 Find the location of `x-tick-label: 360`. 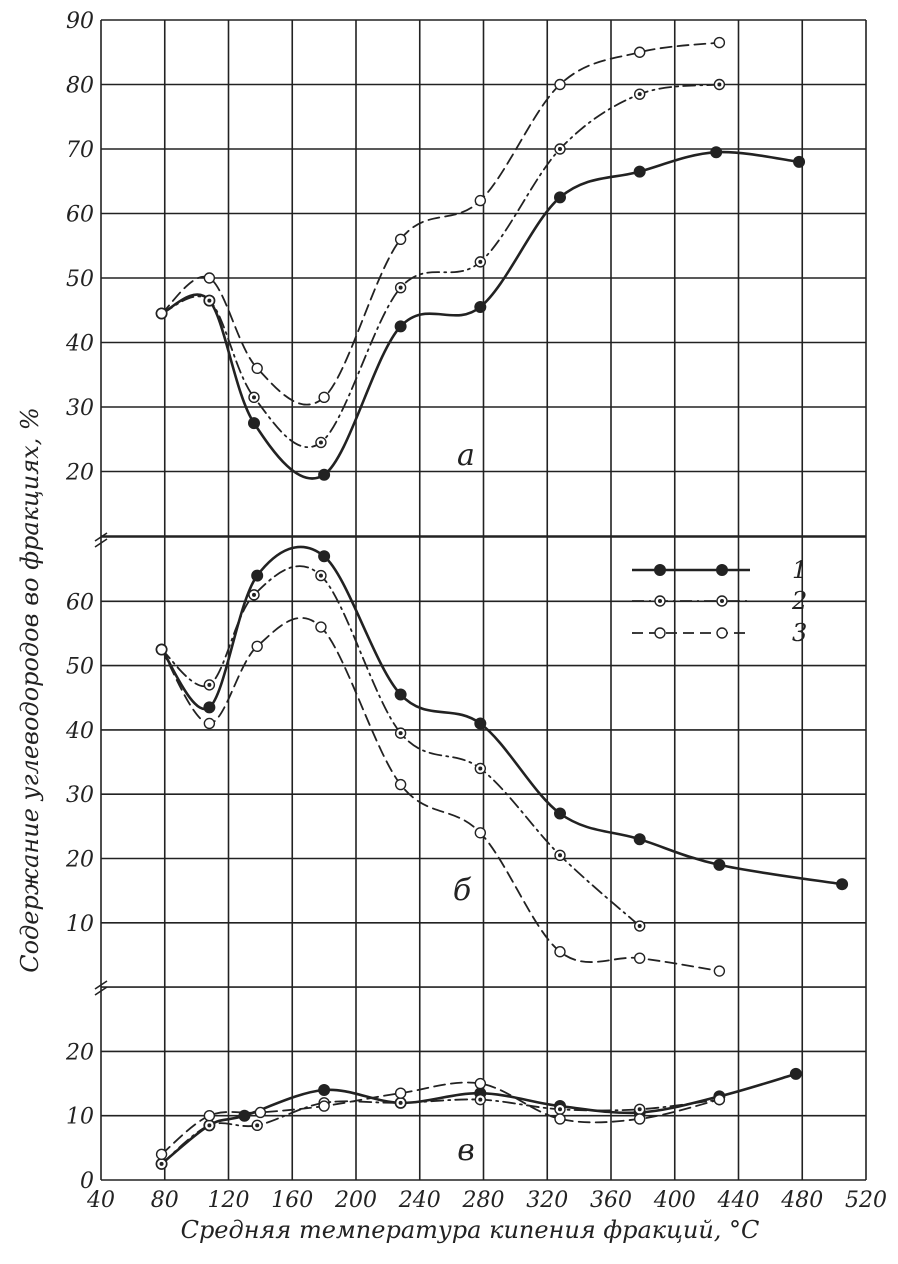

x-tick-label: 360 is located at coordinates (611, 1200).